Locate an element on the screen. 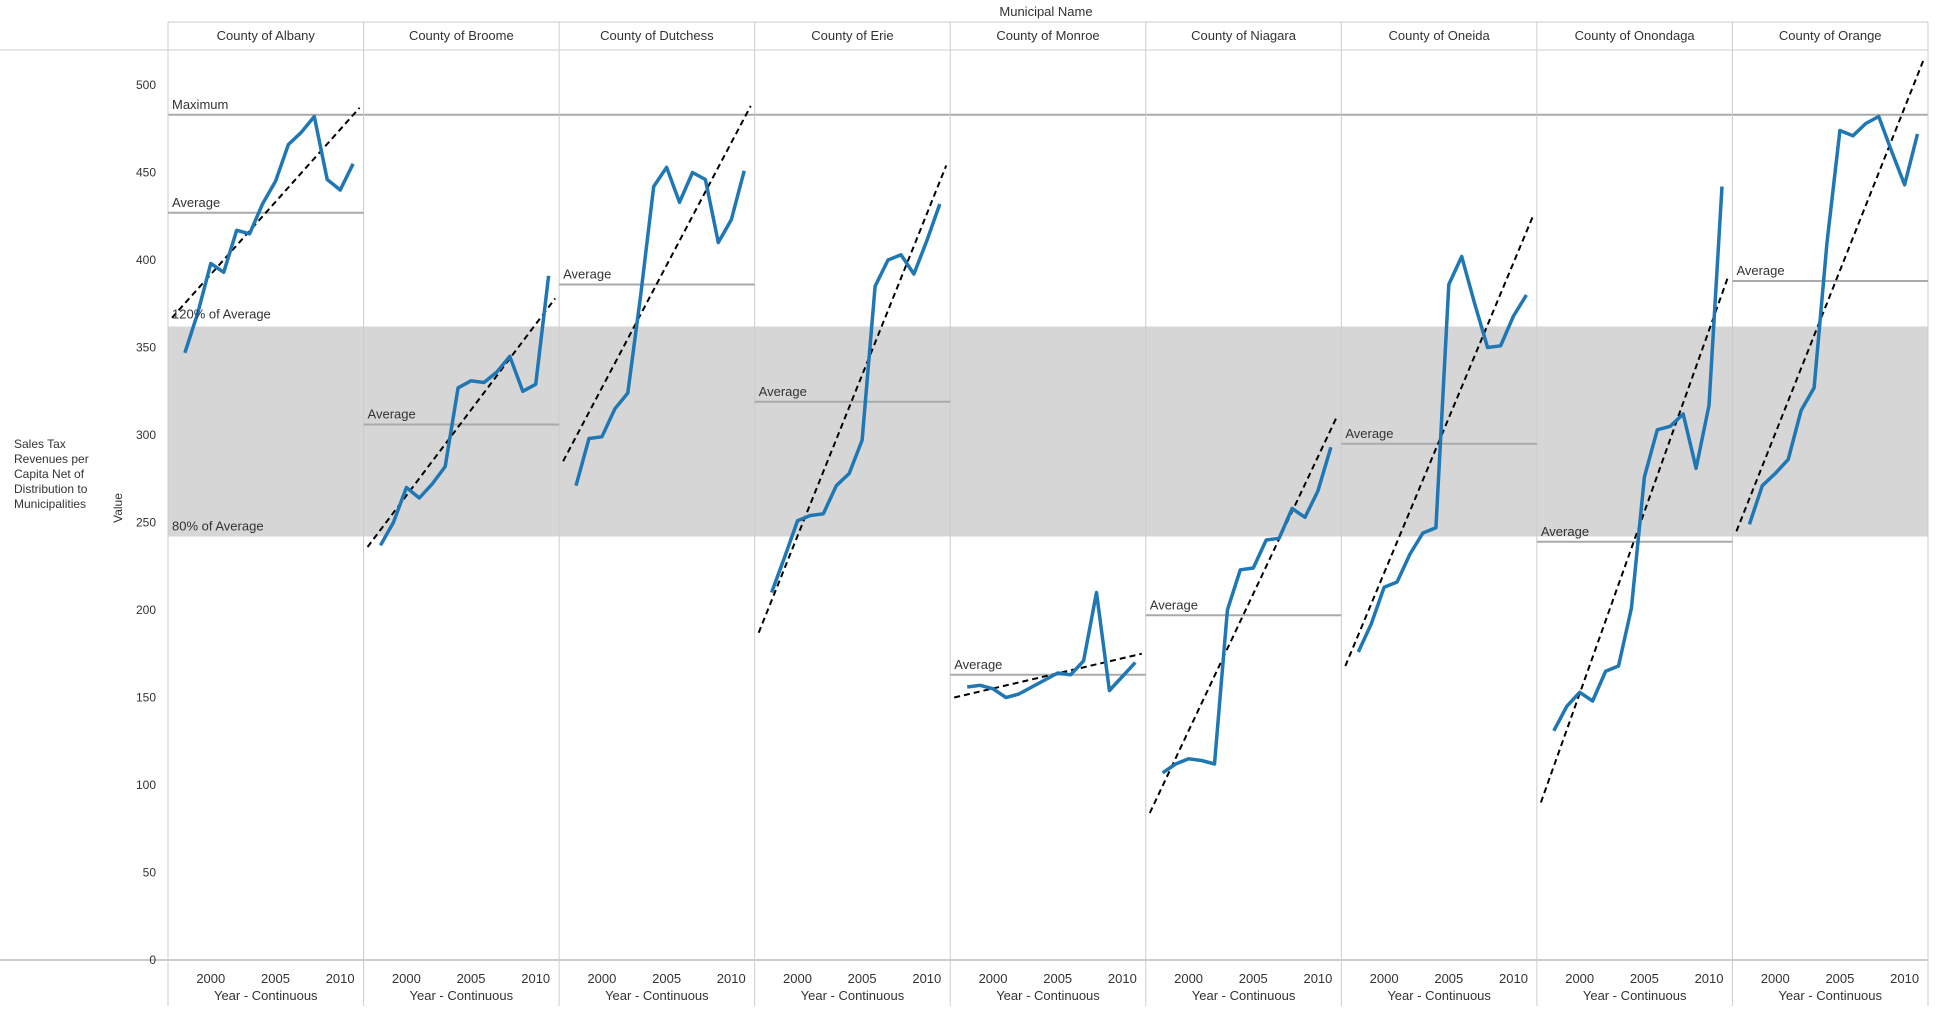 The height and width of the screenshot is (1011, 1937). y-tick-label: 300 is located at coordinates (146, 435).